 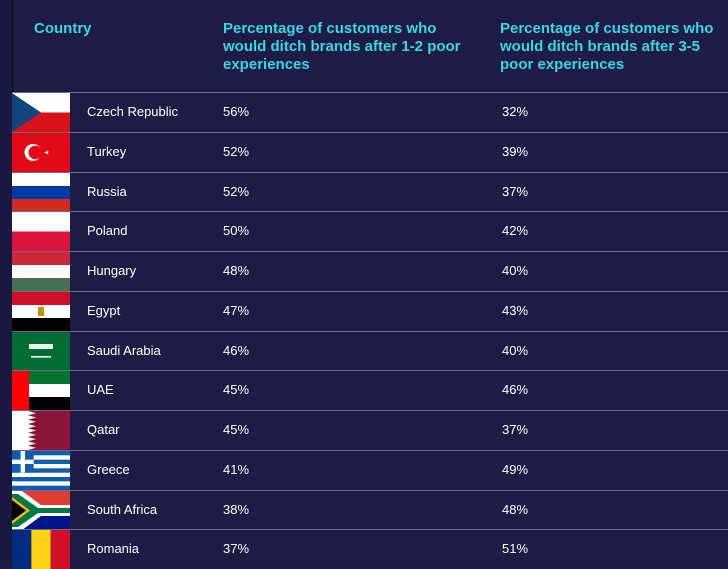 I want to click on country-name-cell: South Africa, so click(x=122, y=509).